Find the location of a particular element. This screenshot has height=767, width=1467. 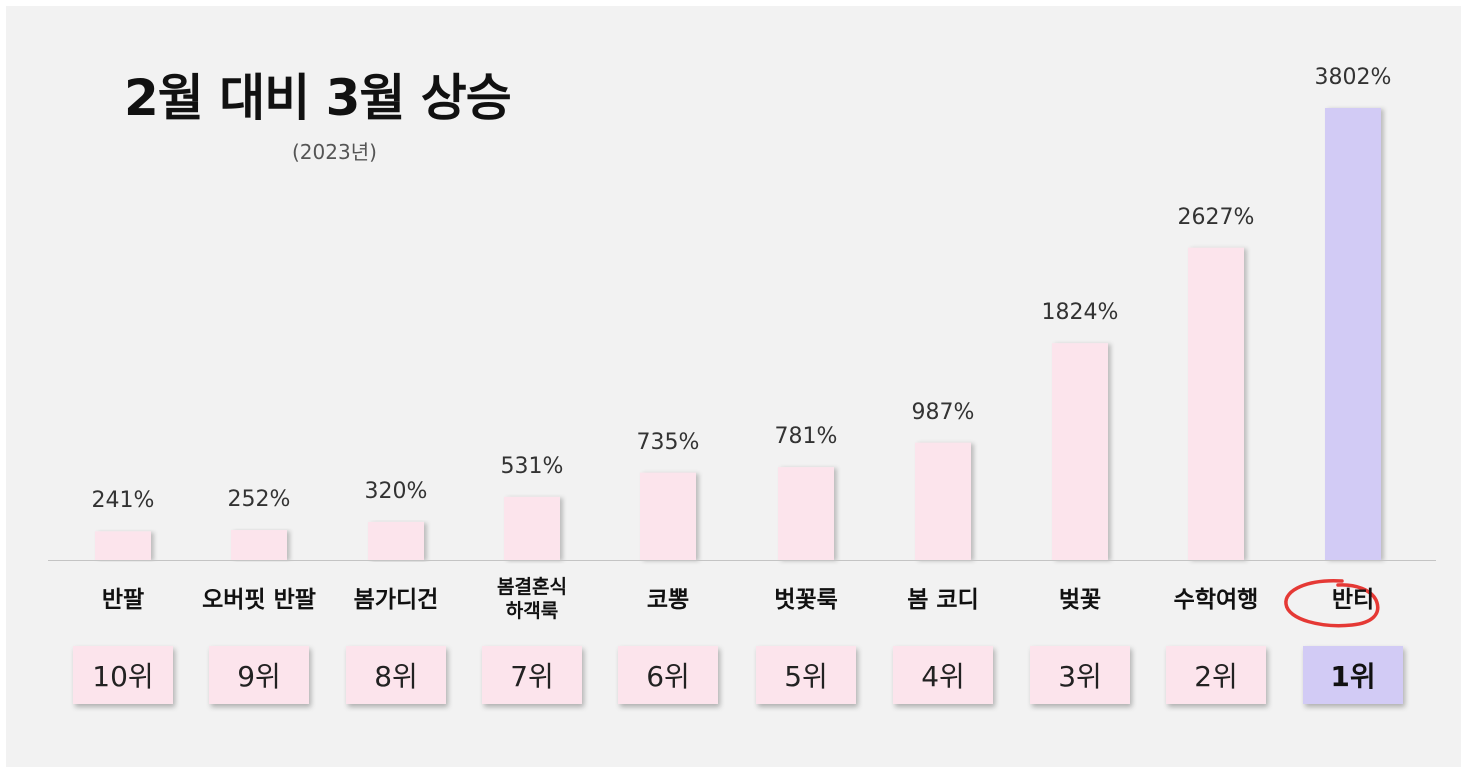

x-axis-baseline is located at coordinates (742, 560).